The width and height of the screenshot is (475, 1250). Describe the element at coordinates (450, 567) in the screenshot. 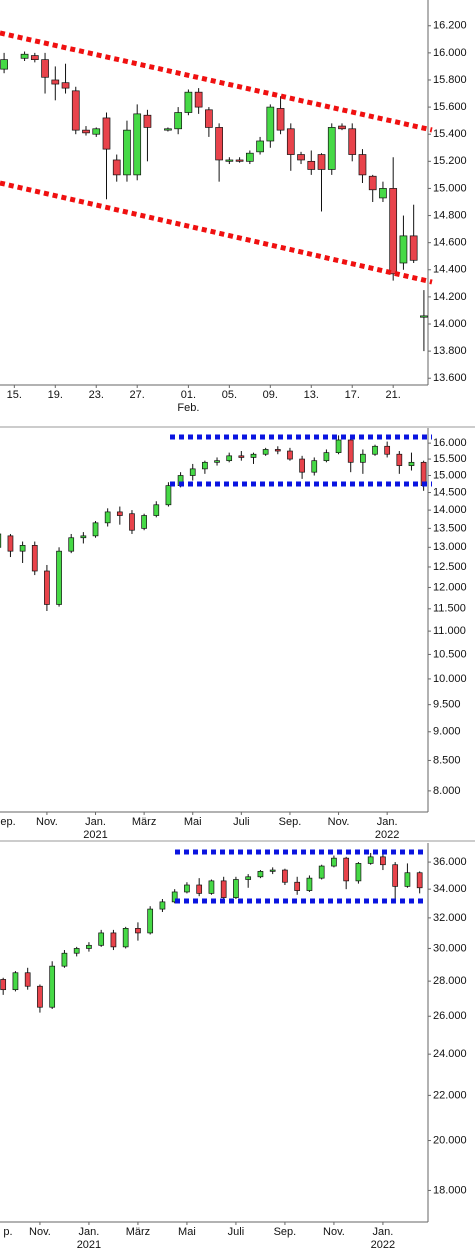

I see `y-tick-label: 12.500` at that location.